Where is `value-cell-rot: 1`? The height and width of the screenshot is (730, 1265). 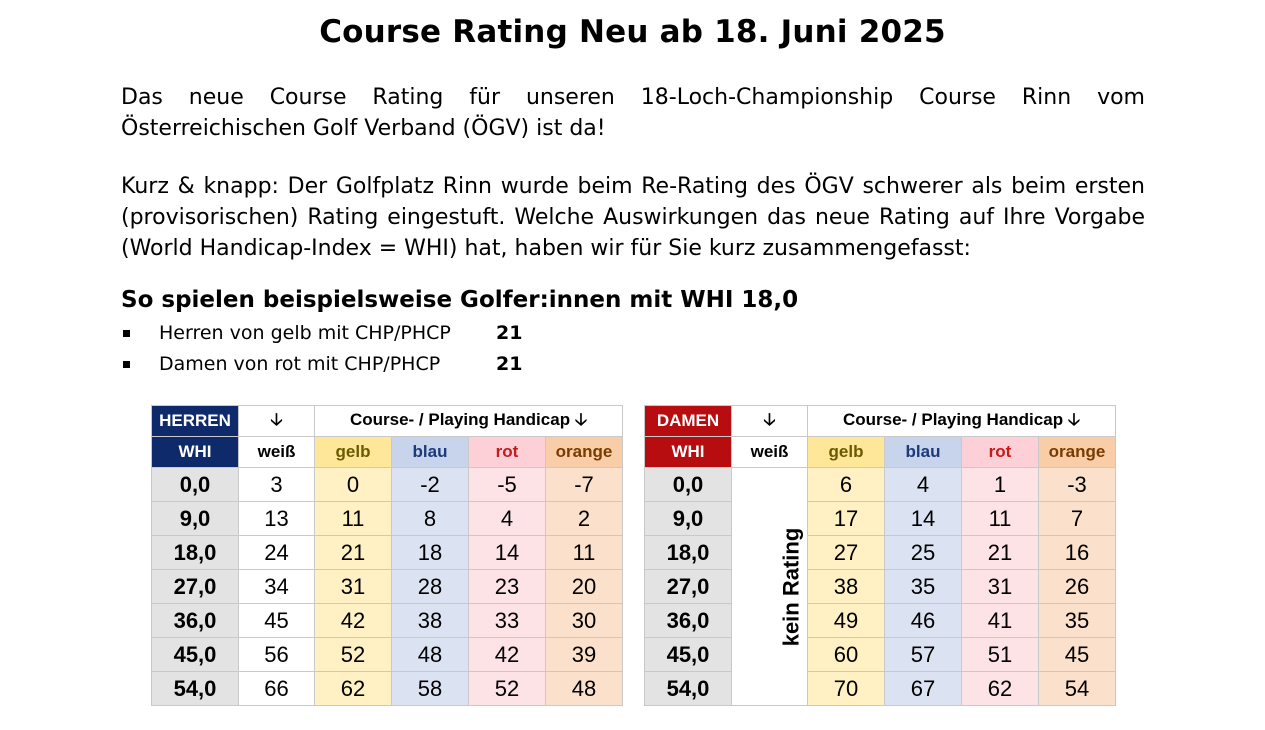 value-cell-rot: 1 is located at coordinates (1000, 484).